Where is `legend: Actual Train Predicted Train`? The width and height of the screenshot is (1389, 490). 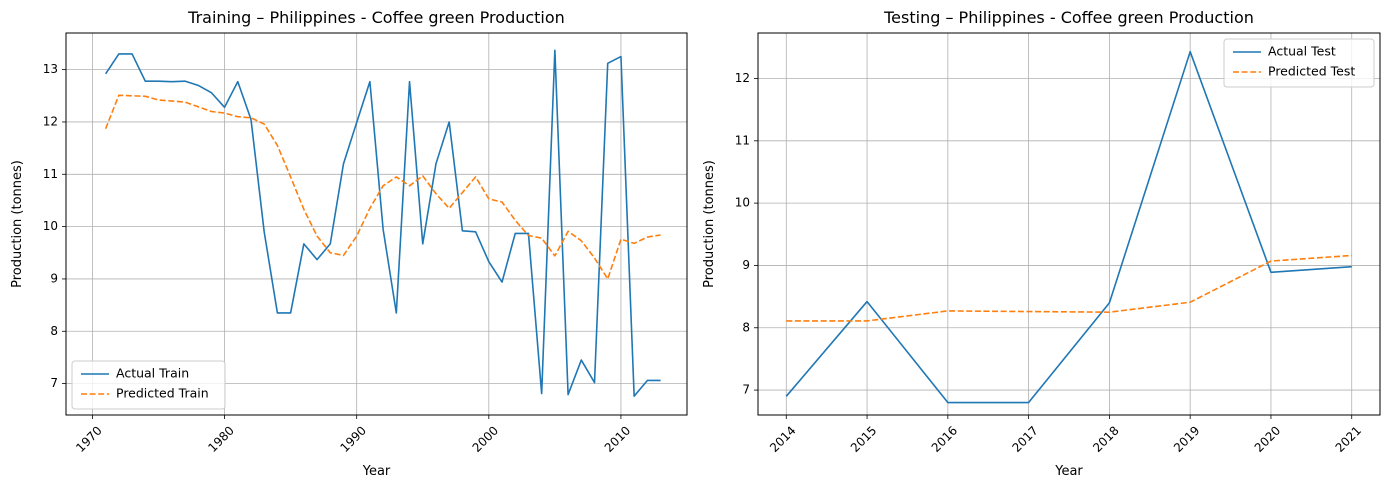 legend: Actual Train Predicted Train is located at coordinates (148, 385).